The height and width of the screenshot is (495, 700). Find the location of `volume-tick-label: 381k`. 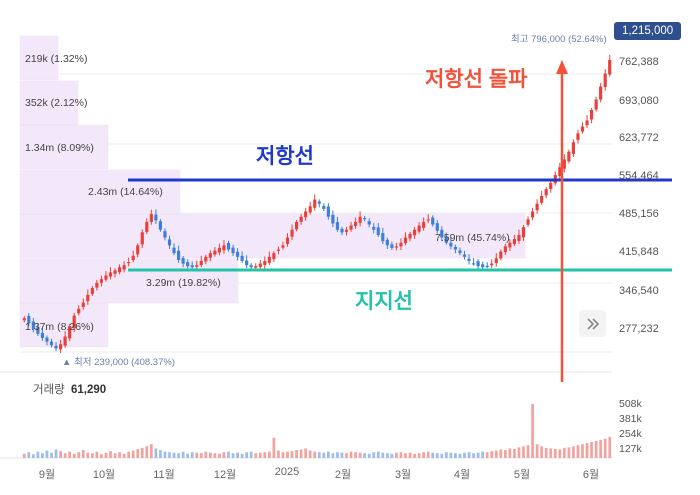

volume-tick-label: 381k is located at coordinates (630, 419).